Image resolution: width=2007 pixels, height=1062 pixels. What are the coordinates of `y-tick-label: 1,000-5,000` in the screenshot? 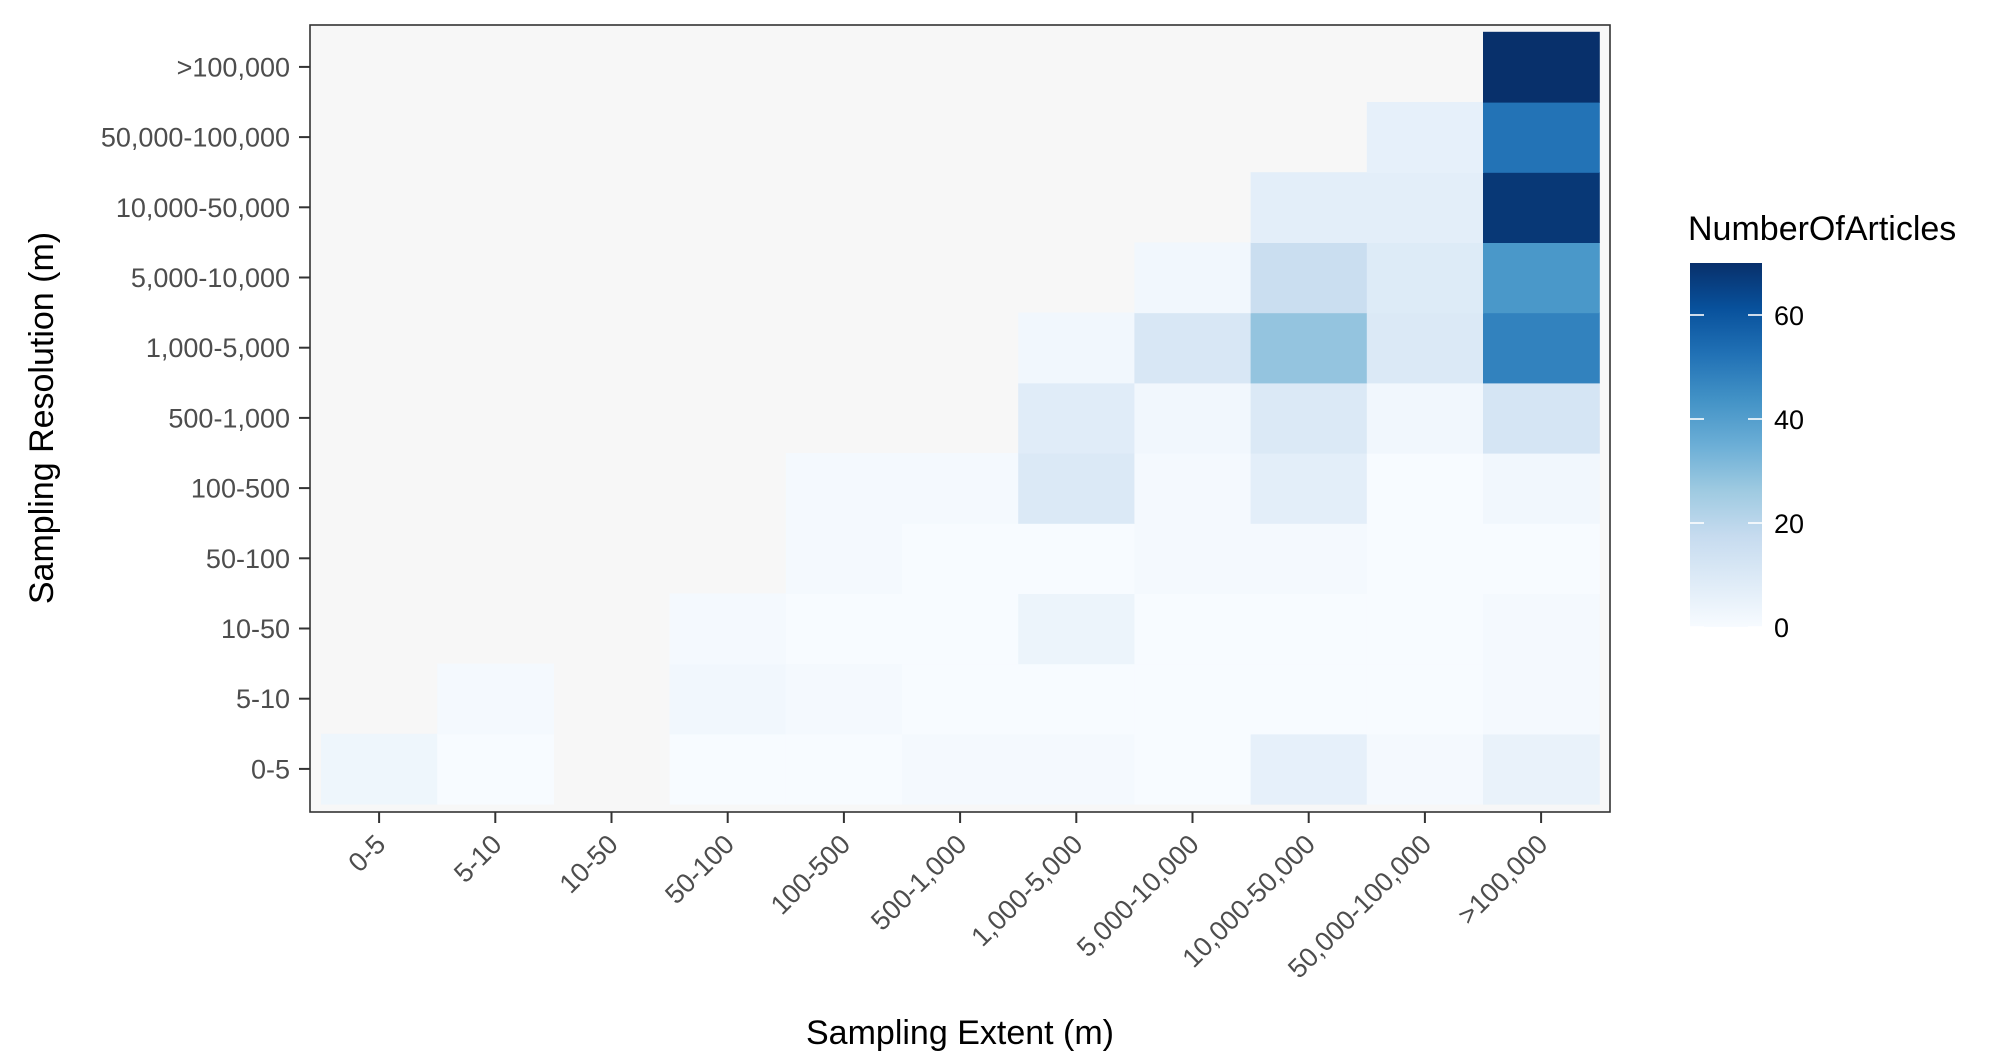 It's located at (218, 348).